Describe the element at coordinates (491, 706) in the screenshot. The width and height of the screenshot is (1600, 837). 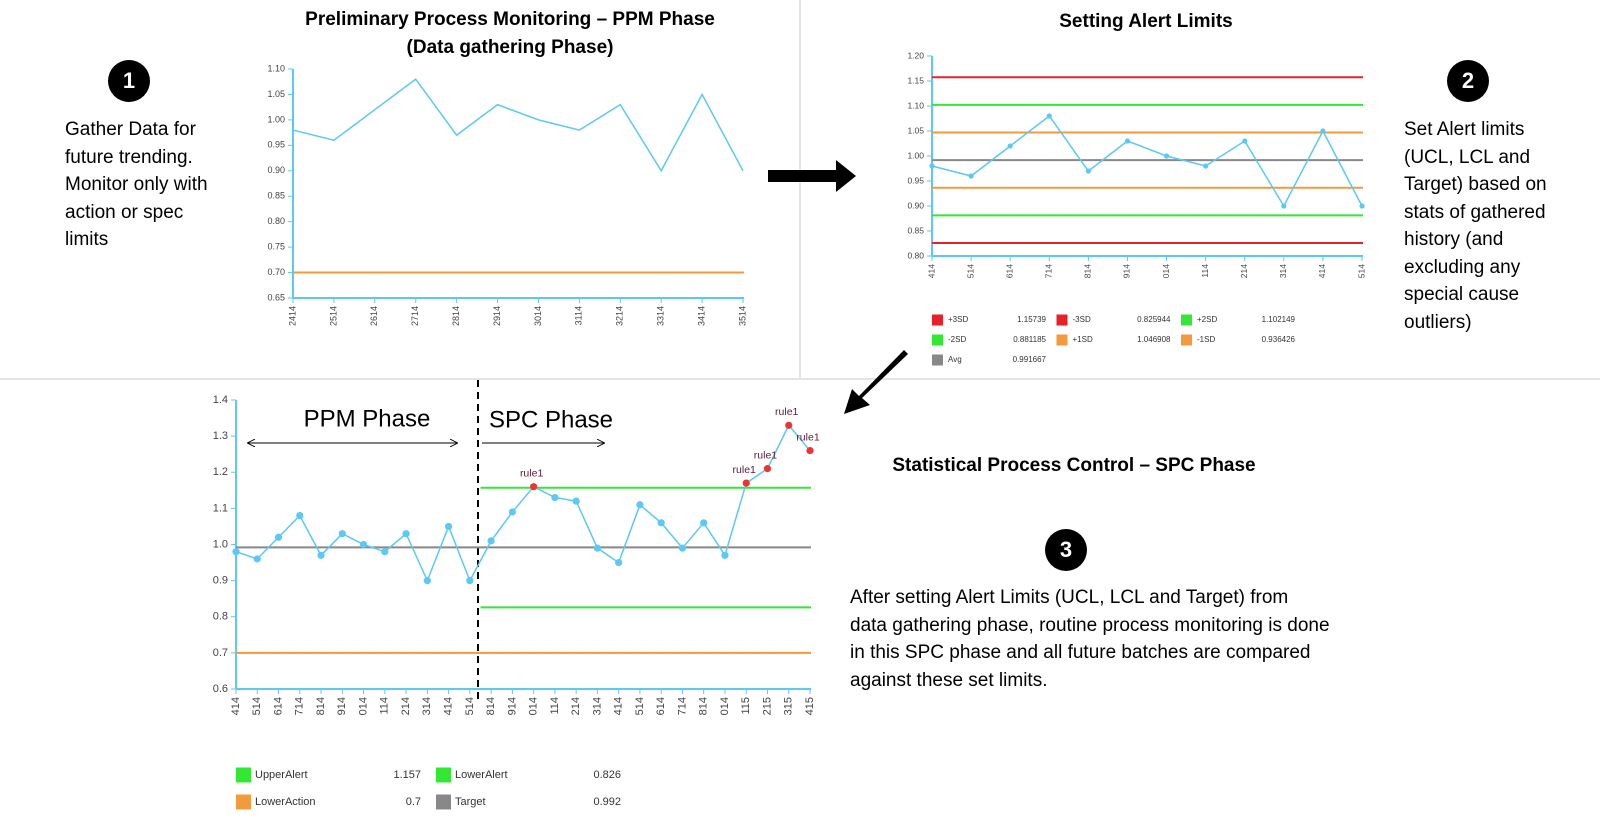
I see `x-tick-label: 814` at that location.